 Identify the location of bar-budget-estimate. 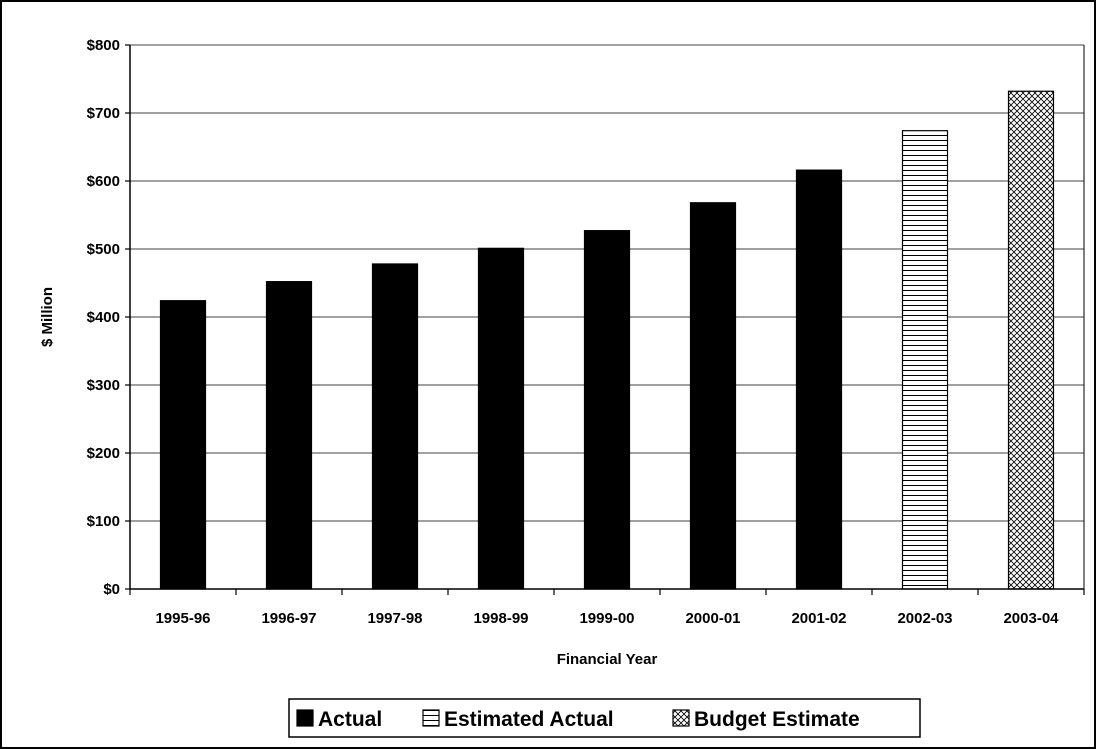
(1031, 340).